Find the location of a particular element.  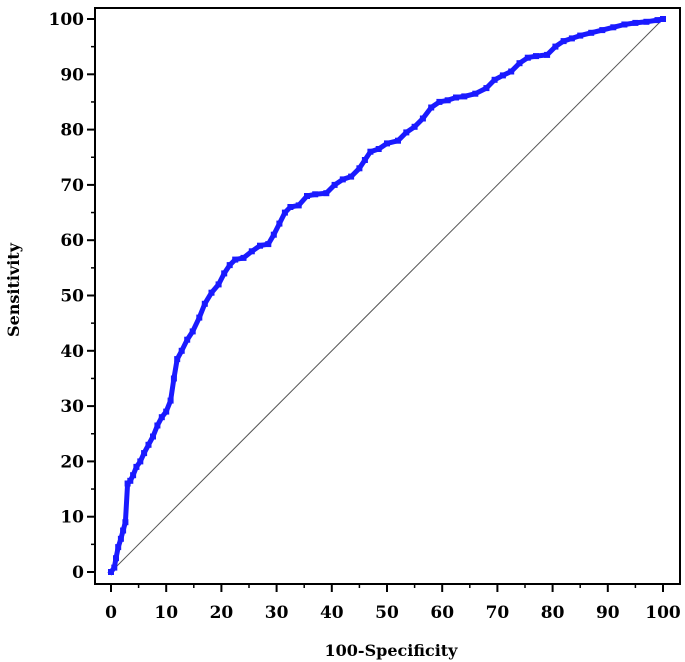

y-tick-label-40: 40 is located at coordinates (72, 352).